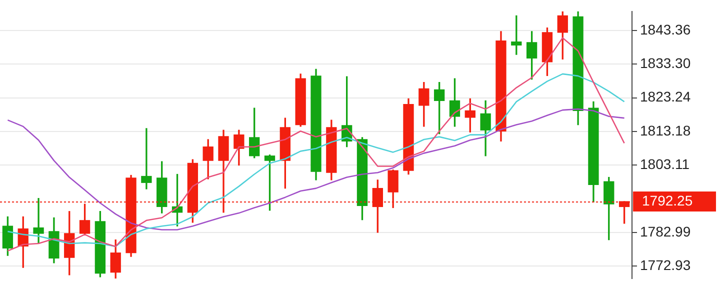  What do you see at coordinates (665, 164) in the screenshot?
I see `y-tick-label: 1803.11` at bounding box center [665, 164].